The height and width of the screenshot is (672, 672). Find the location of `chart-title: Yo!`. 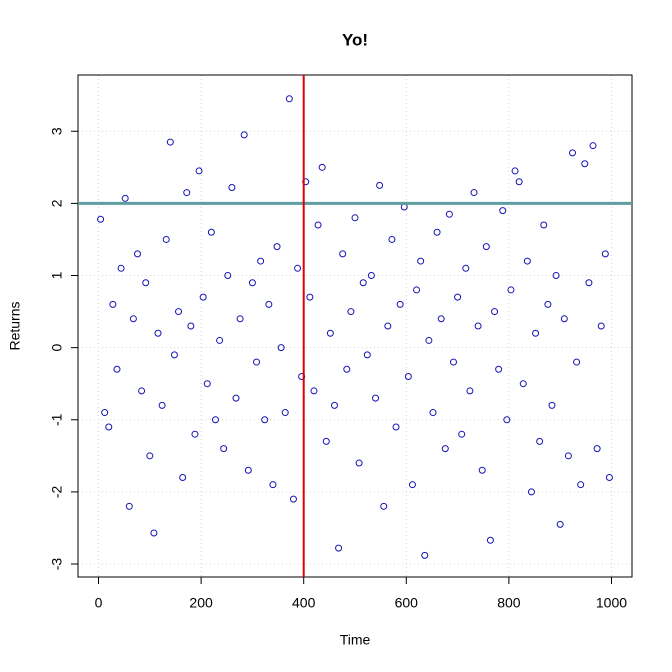

chart-title: Yo! is located at coordinates (355, 39).